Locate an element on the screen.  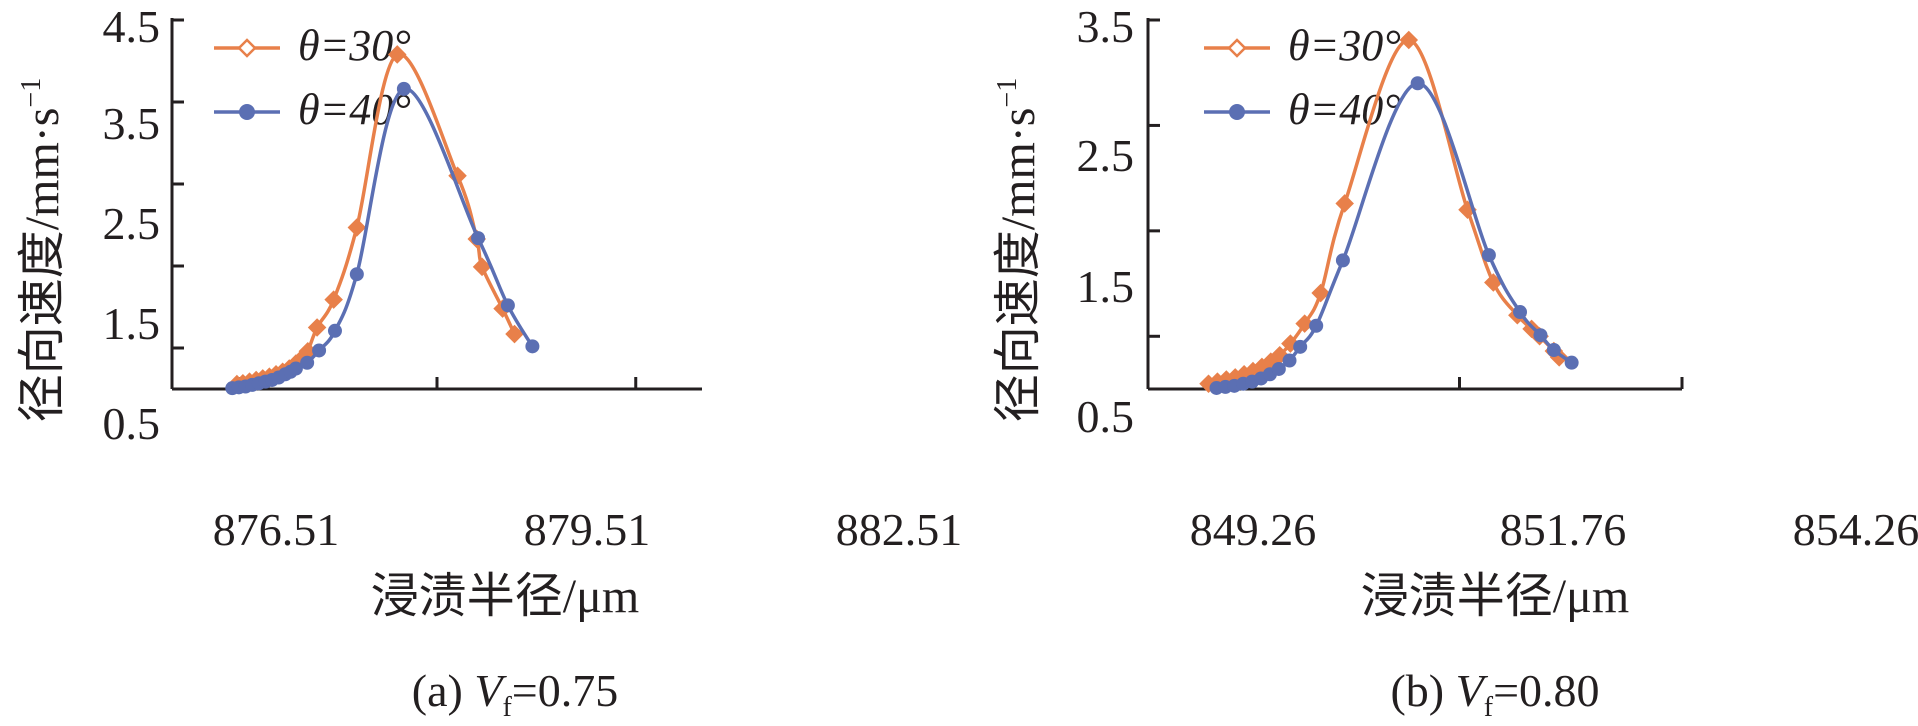
caption-suffix: =0.75 is located at coordinates (565, 690).